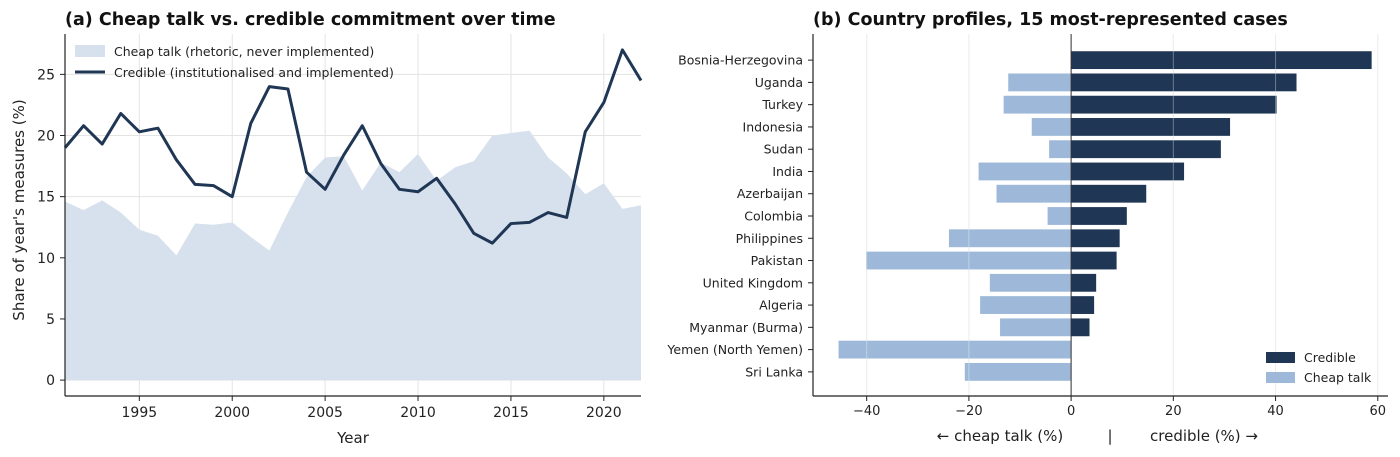 This screenshot has height=457, width=1400. I want to click on category-label: Pakistan, so click(777, 260).